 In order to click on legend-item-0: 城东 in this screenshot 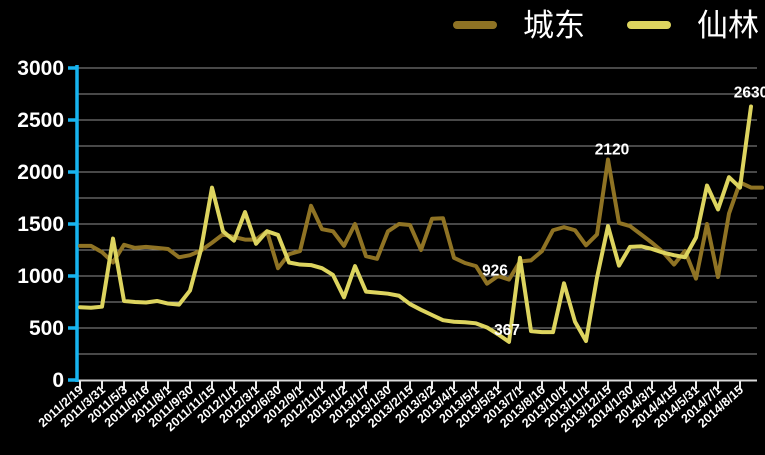, I will do `click(519, 25)`.